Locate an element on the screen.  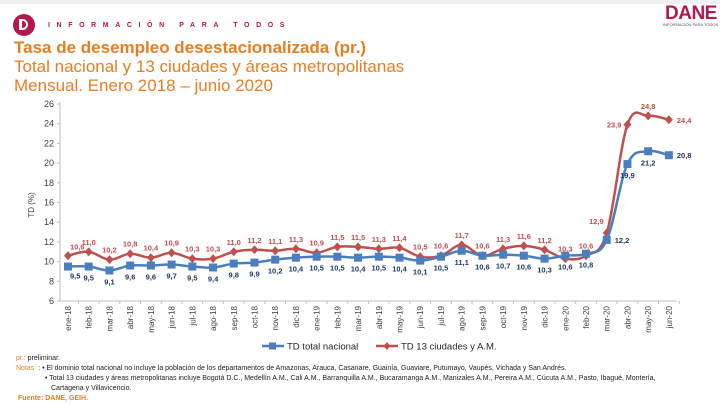
x-tick-label: nov-18 is located at coordinates (275, 317).